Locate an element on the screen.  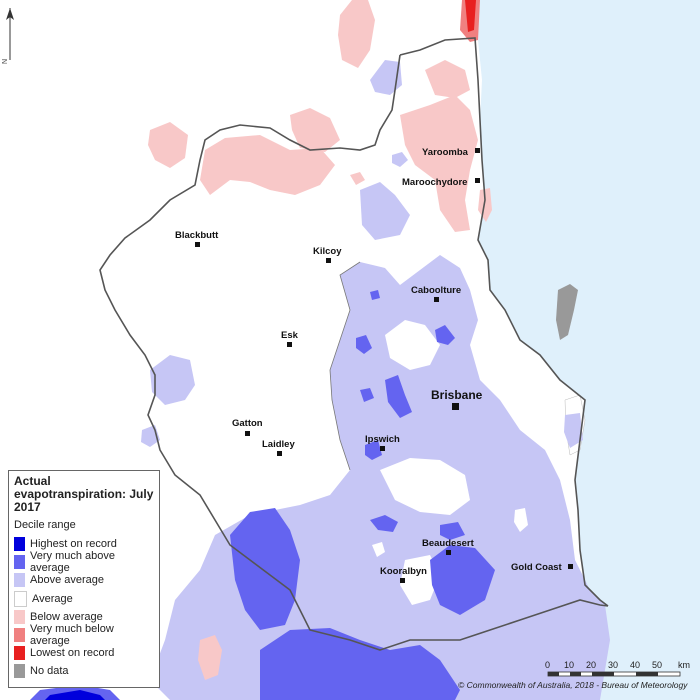
average-regions is located at coordinates (450, 462).